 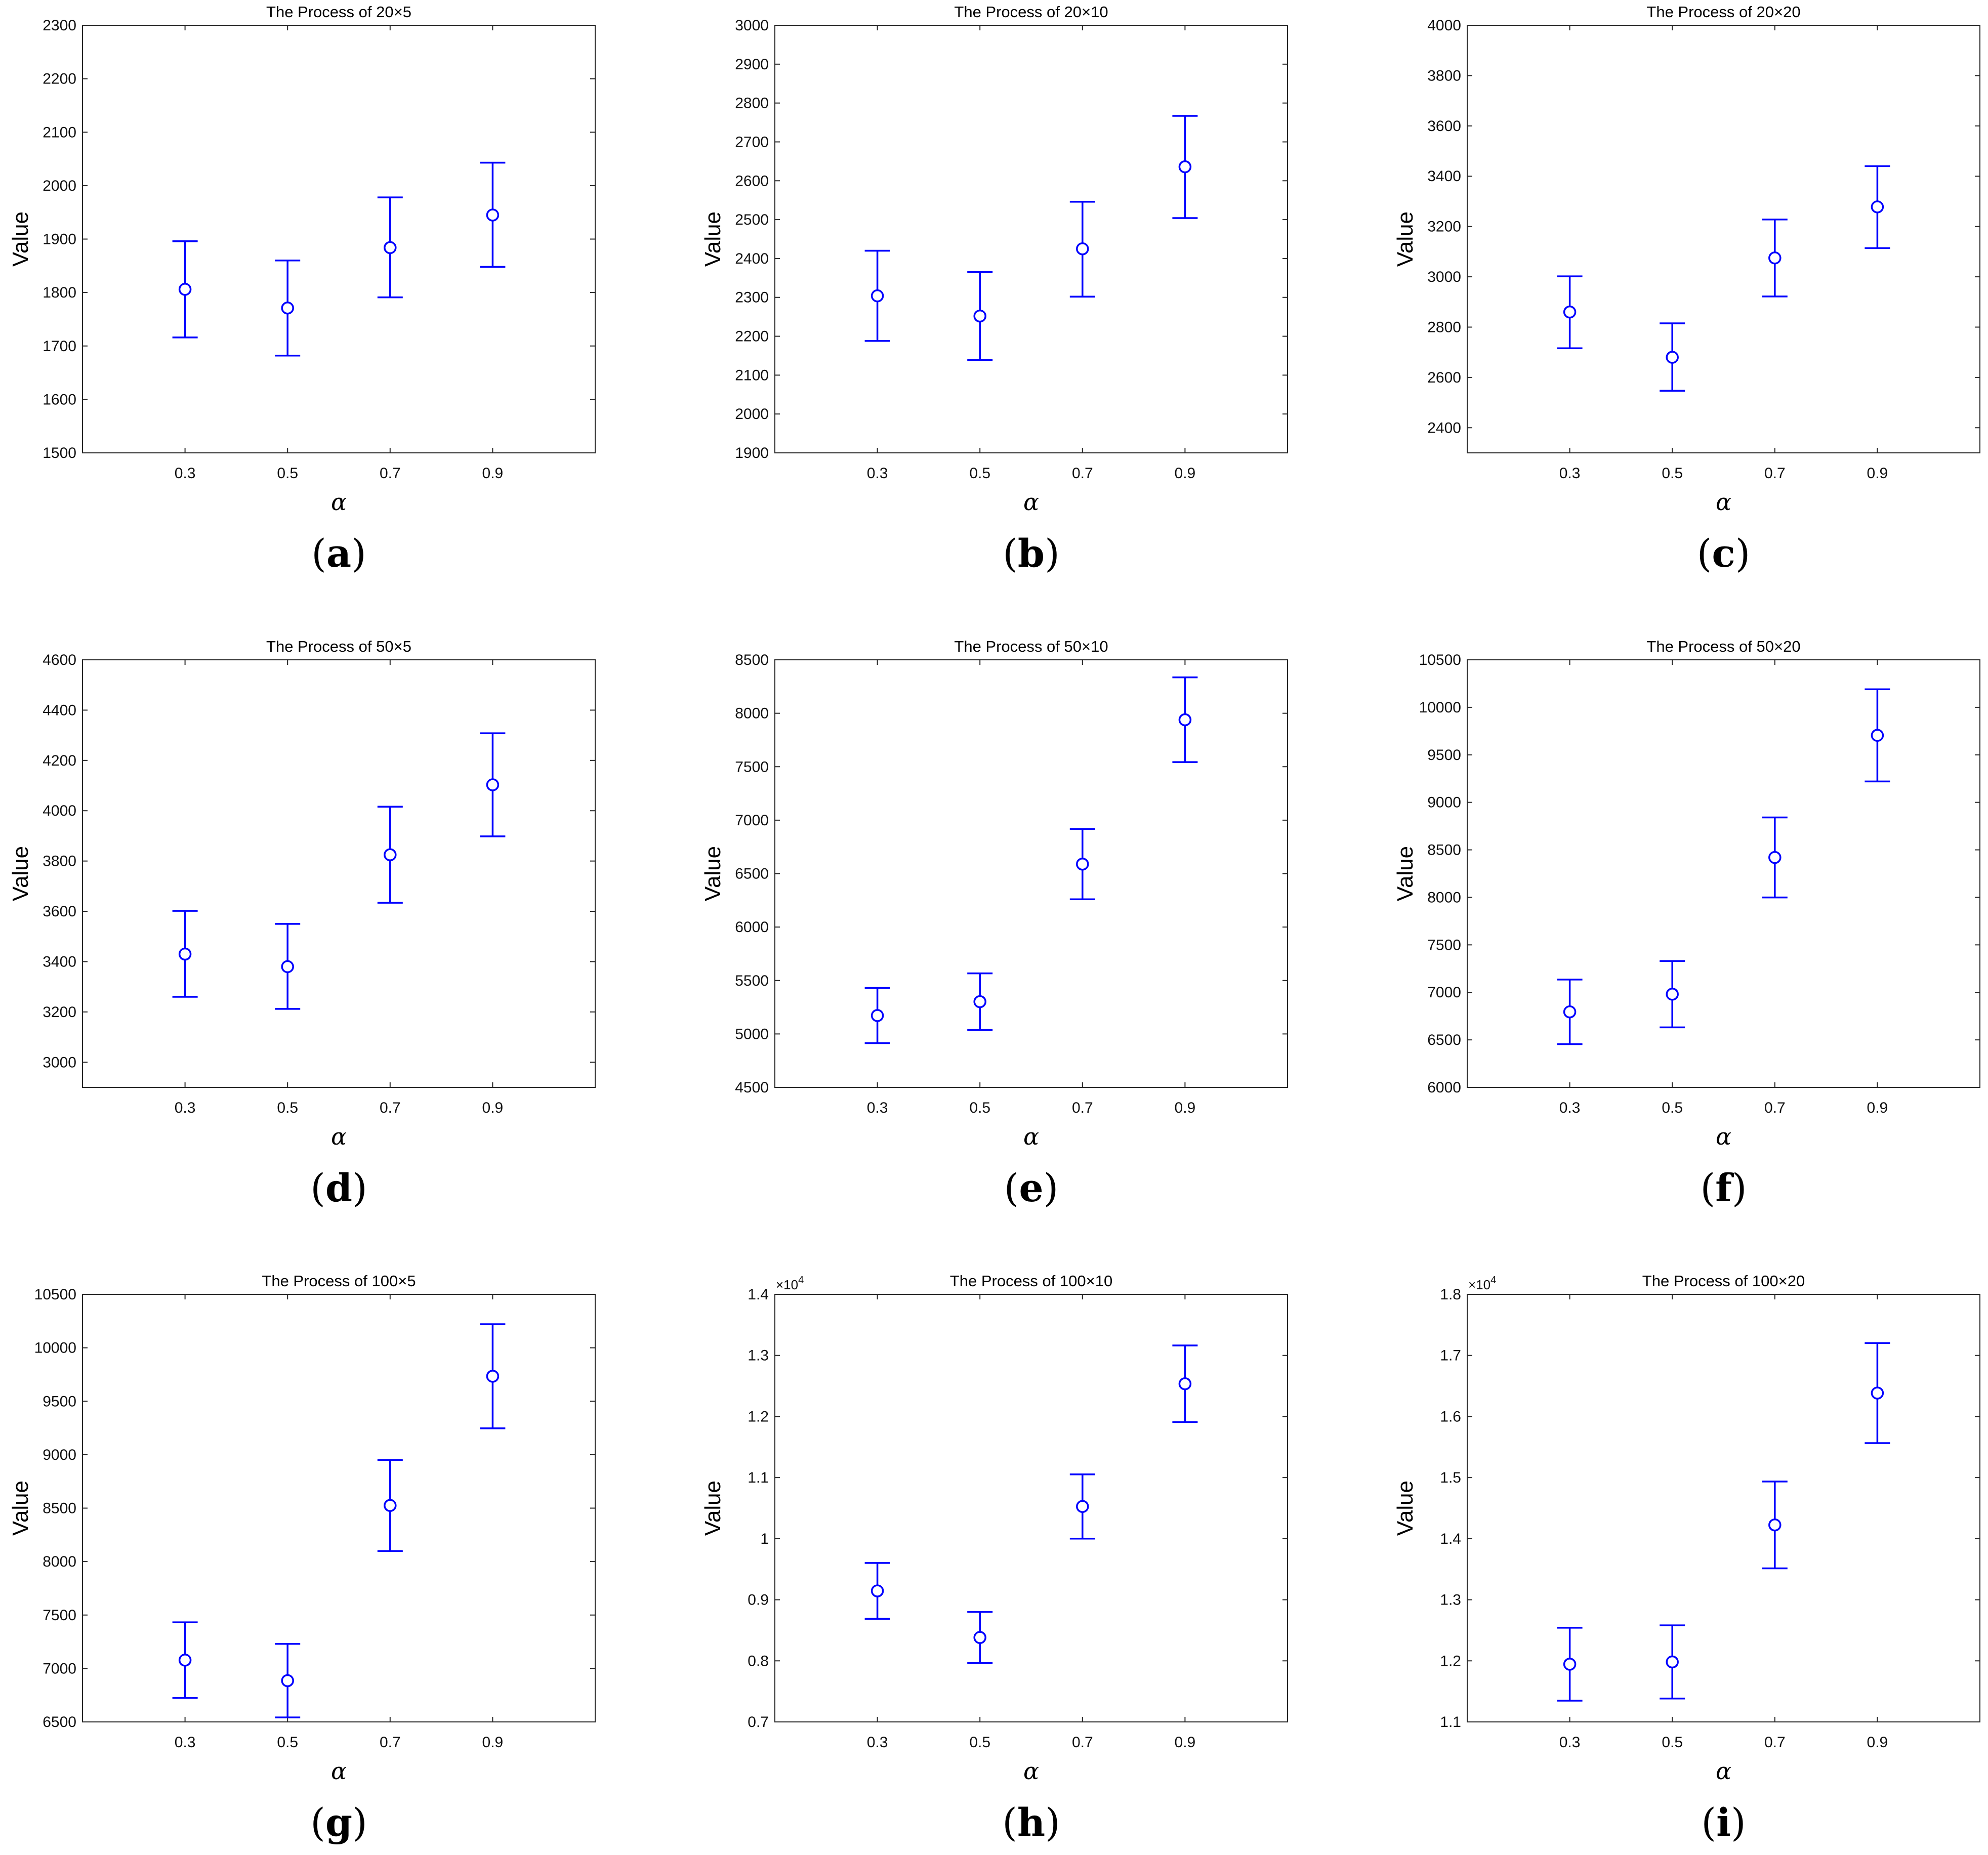 I want to click on y-tick-label: 0.7, so click(x=758, y=1722).